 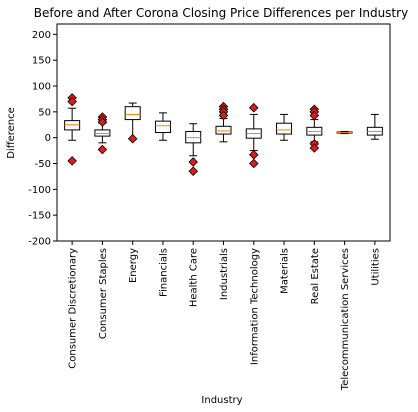 What do you see at coordinates (224, 274) in the screenshot?
I see `x-tick-label: Industrials` at bounding box center [224, 274].